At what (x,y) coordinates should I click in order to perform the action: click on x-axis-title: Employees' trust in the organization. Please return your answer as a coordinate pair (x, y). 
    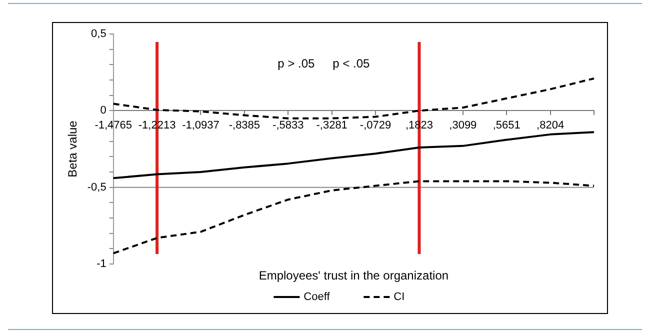
    Looking at the image, I should click on (353, 275).